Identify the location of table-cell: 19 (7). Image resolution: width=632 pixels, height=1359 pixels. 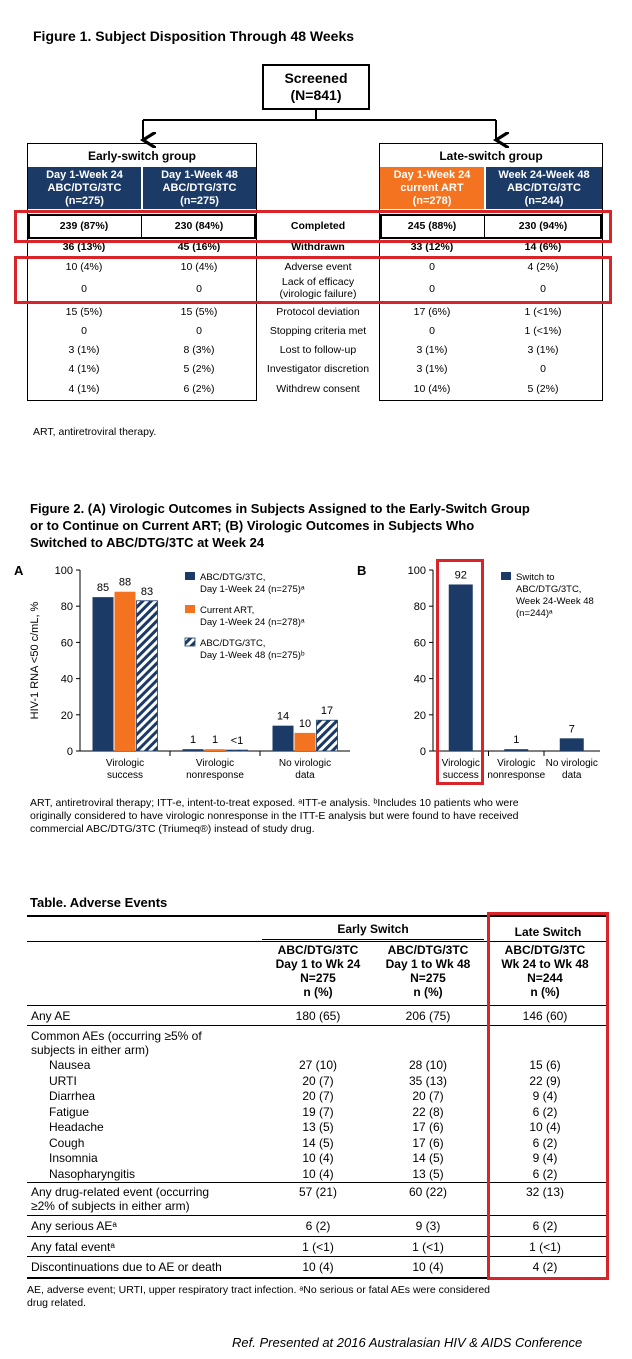
(318, 1111).